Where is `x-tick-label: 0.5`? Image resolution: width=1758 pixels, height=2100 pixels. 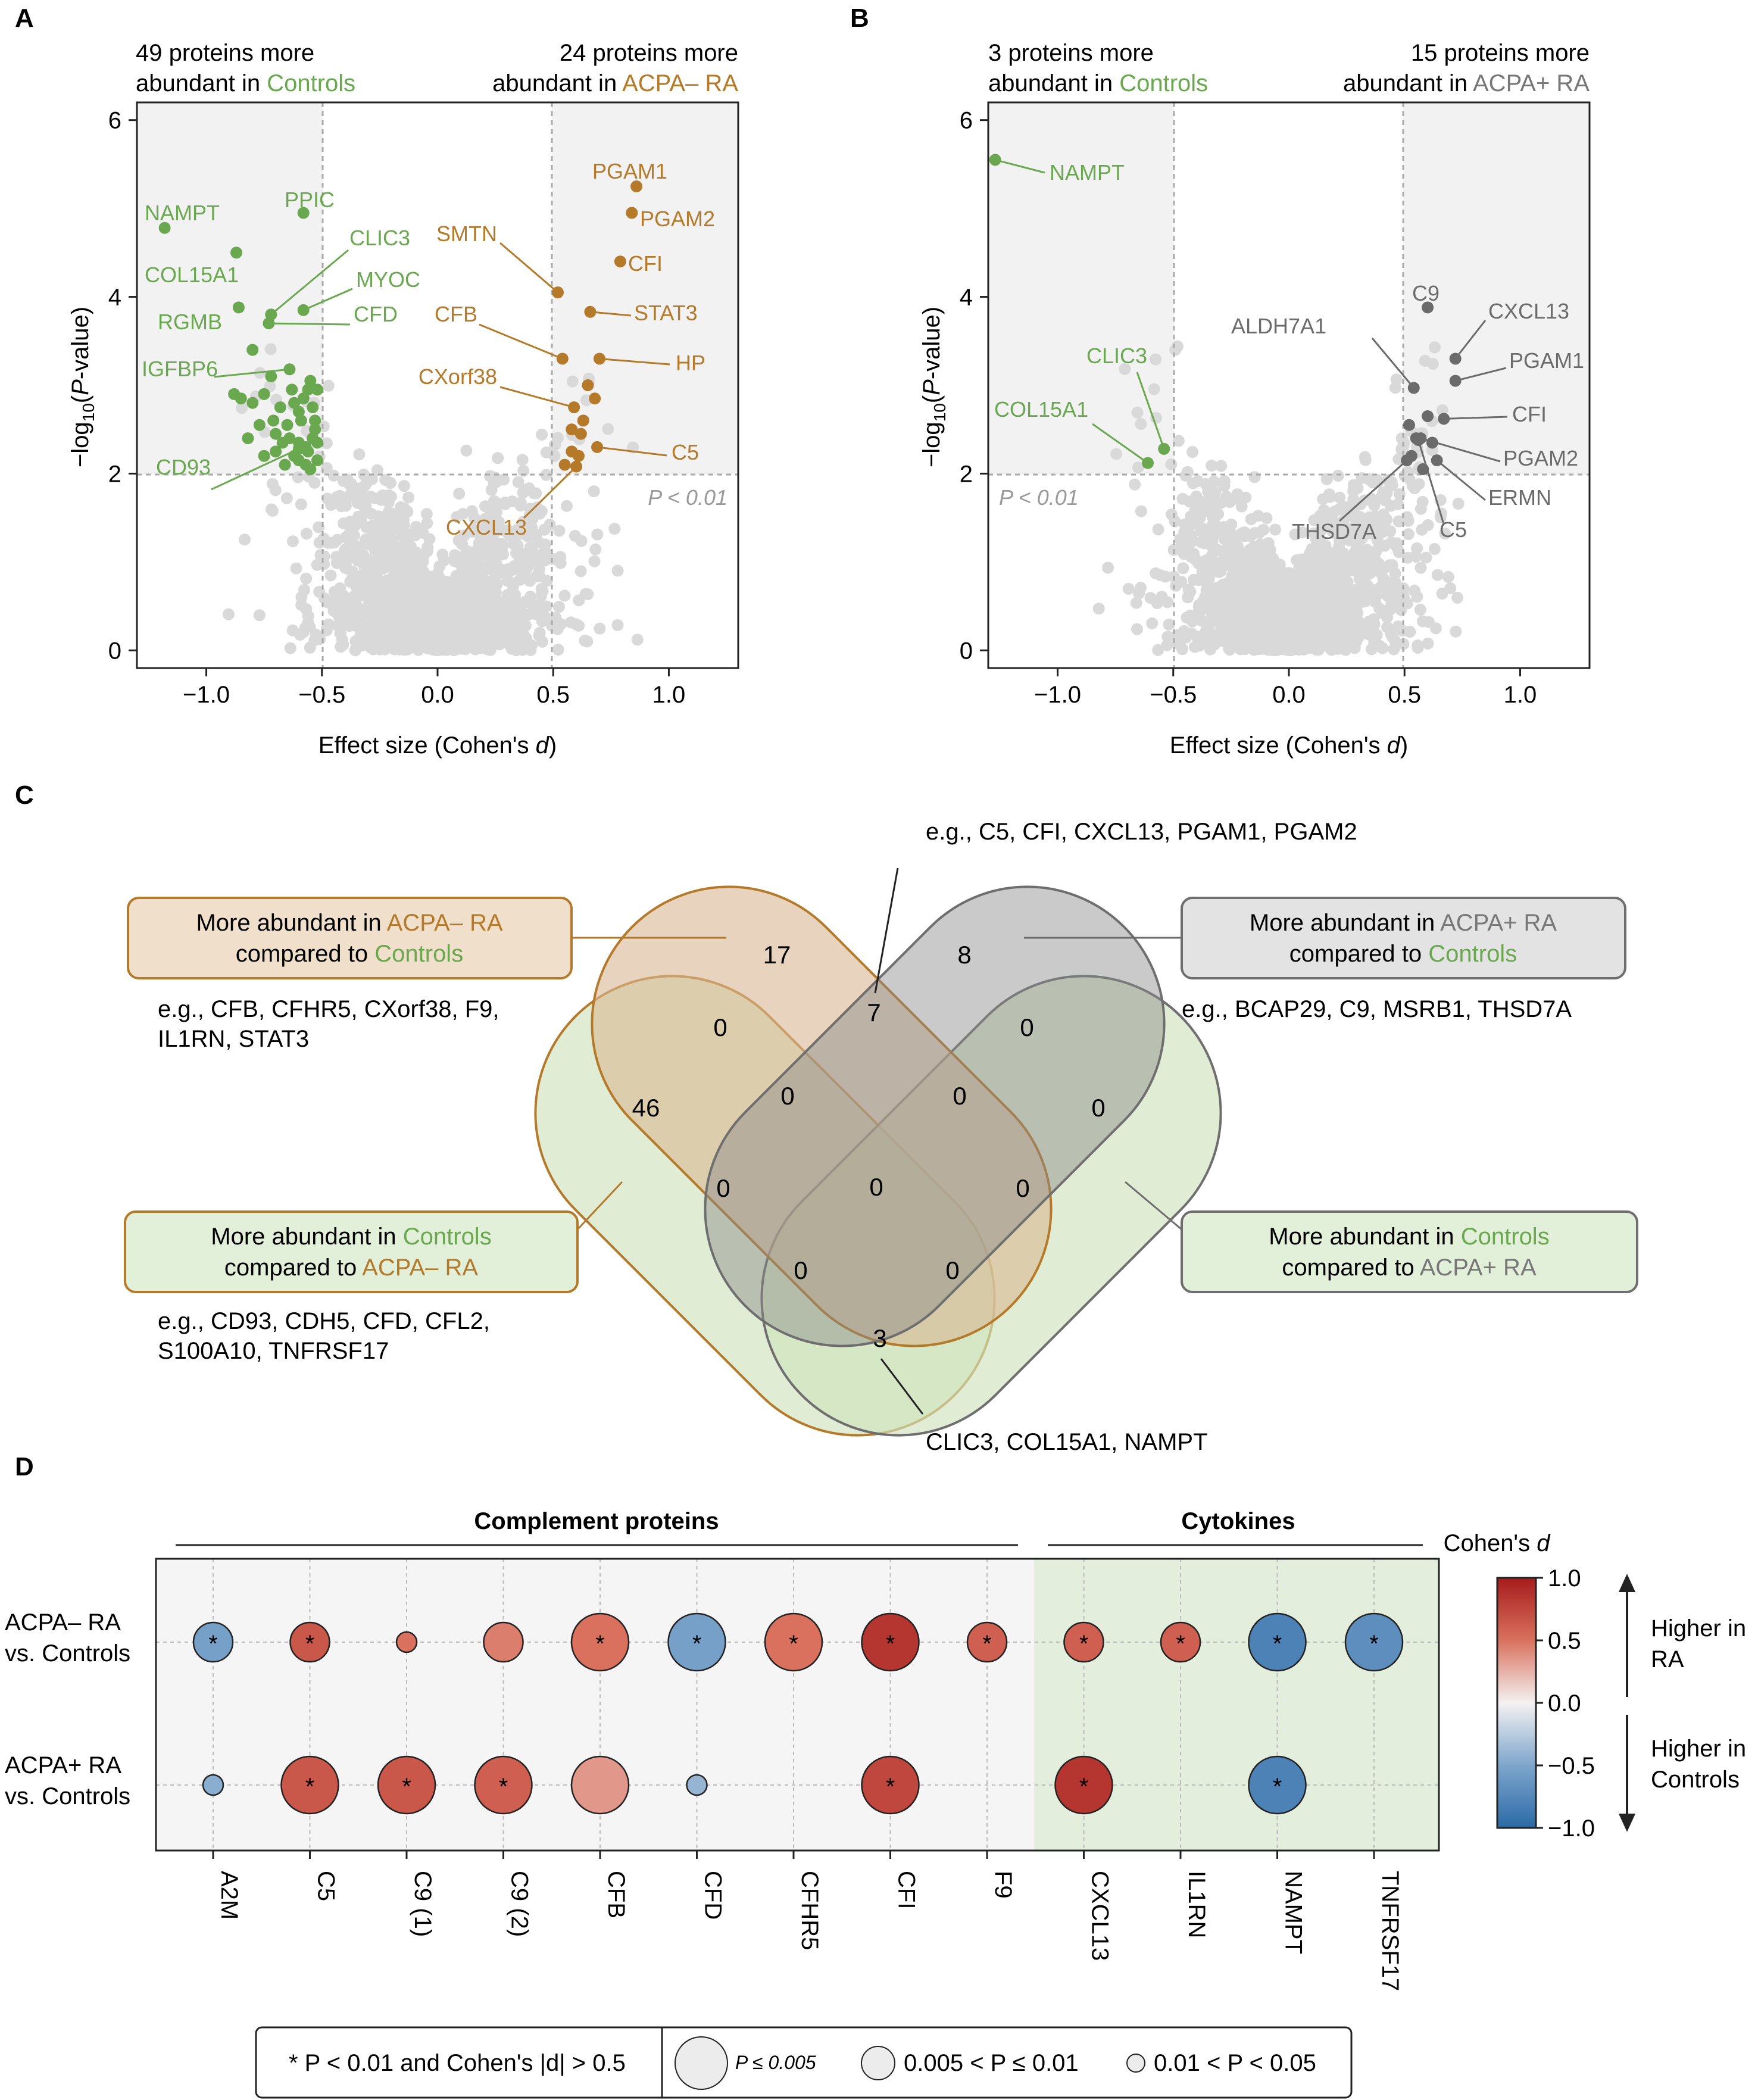
x-tick-label: 0.5 is located at coordinates (553, 695).